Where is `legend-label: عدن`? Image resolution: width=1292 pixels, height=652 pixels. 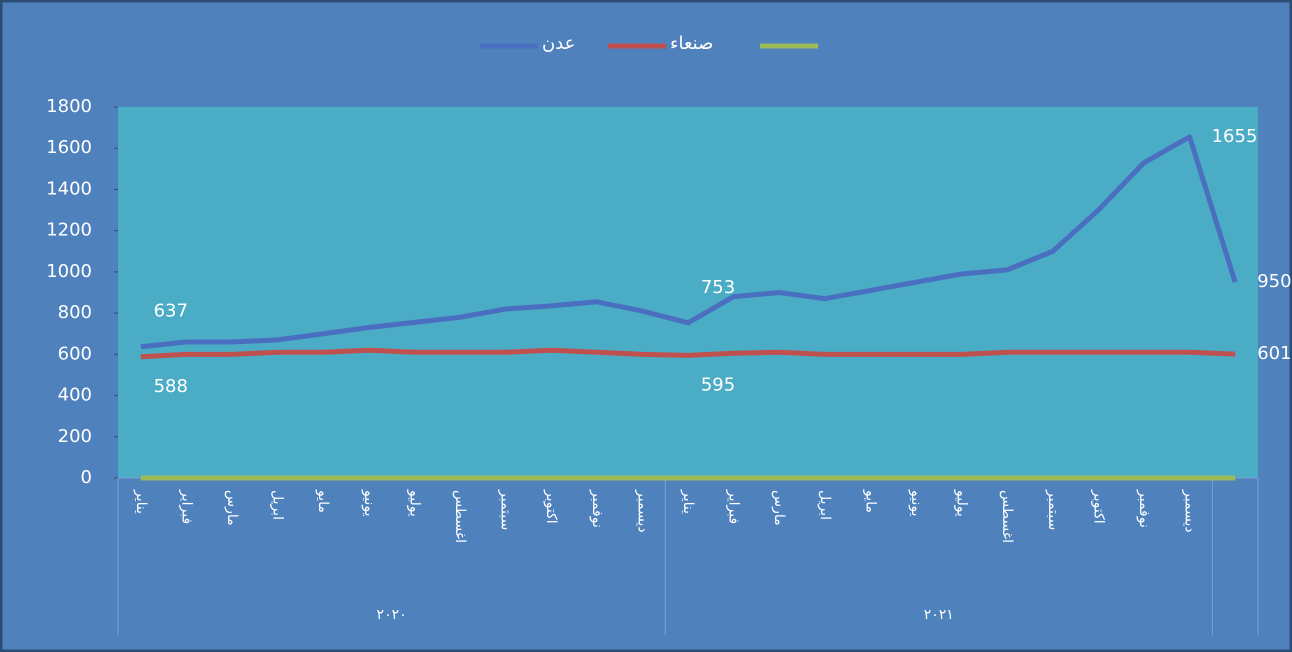 legend-label: عدن is located at coordinates (558, 43).